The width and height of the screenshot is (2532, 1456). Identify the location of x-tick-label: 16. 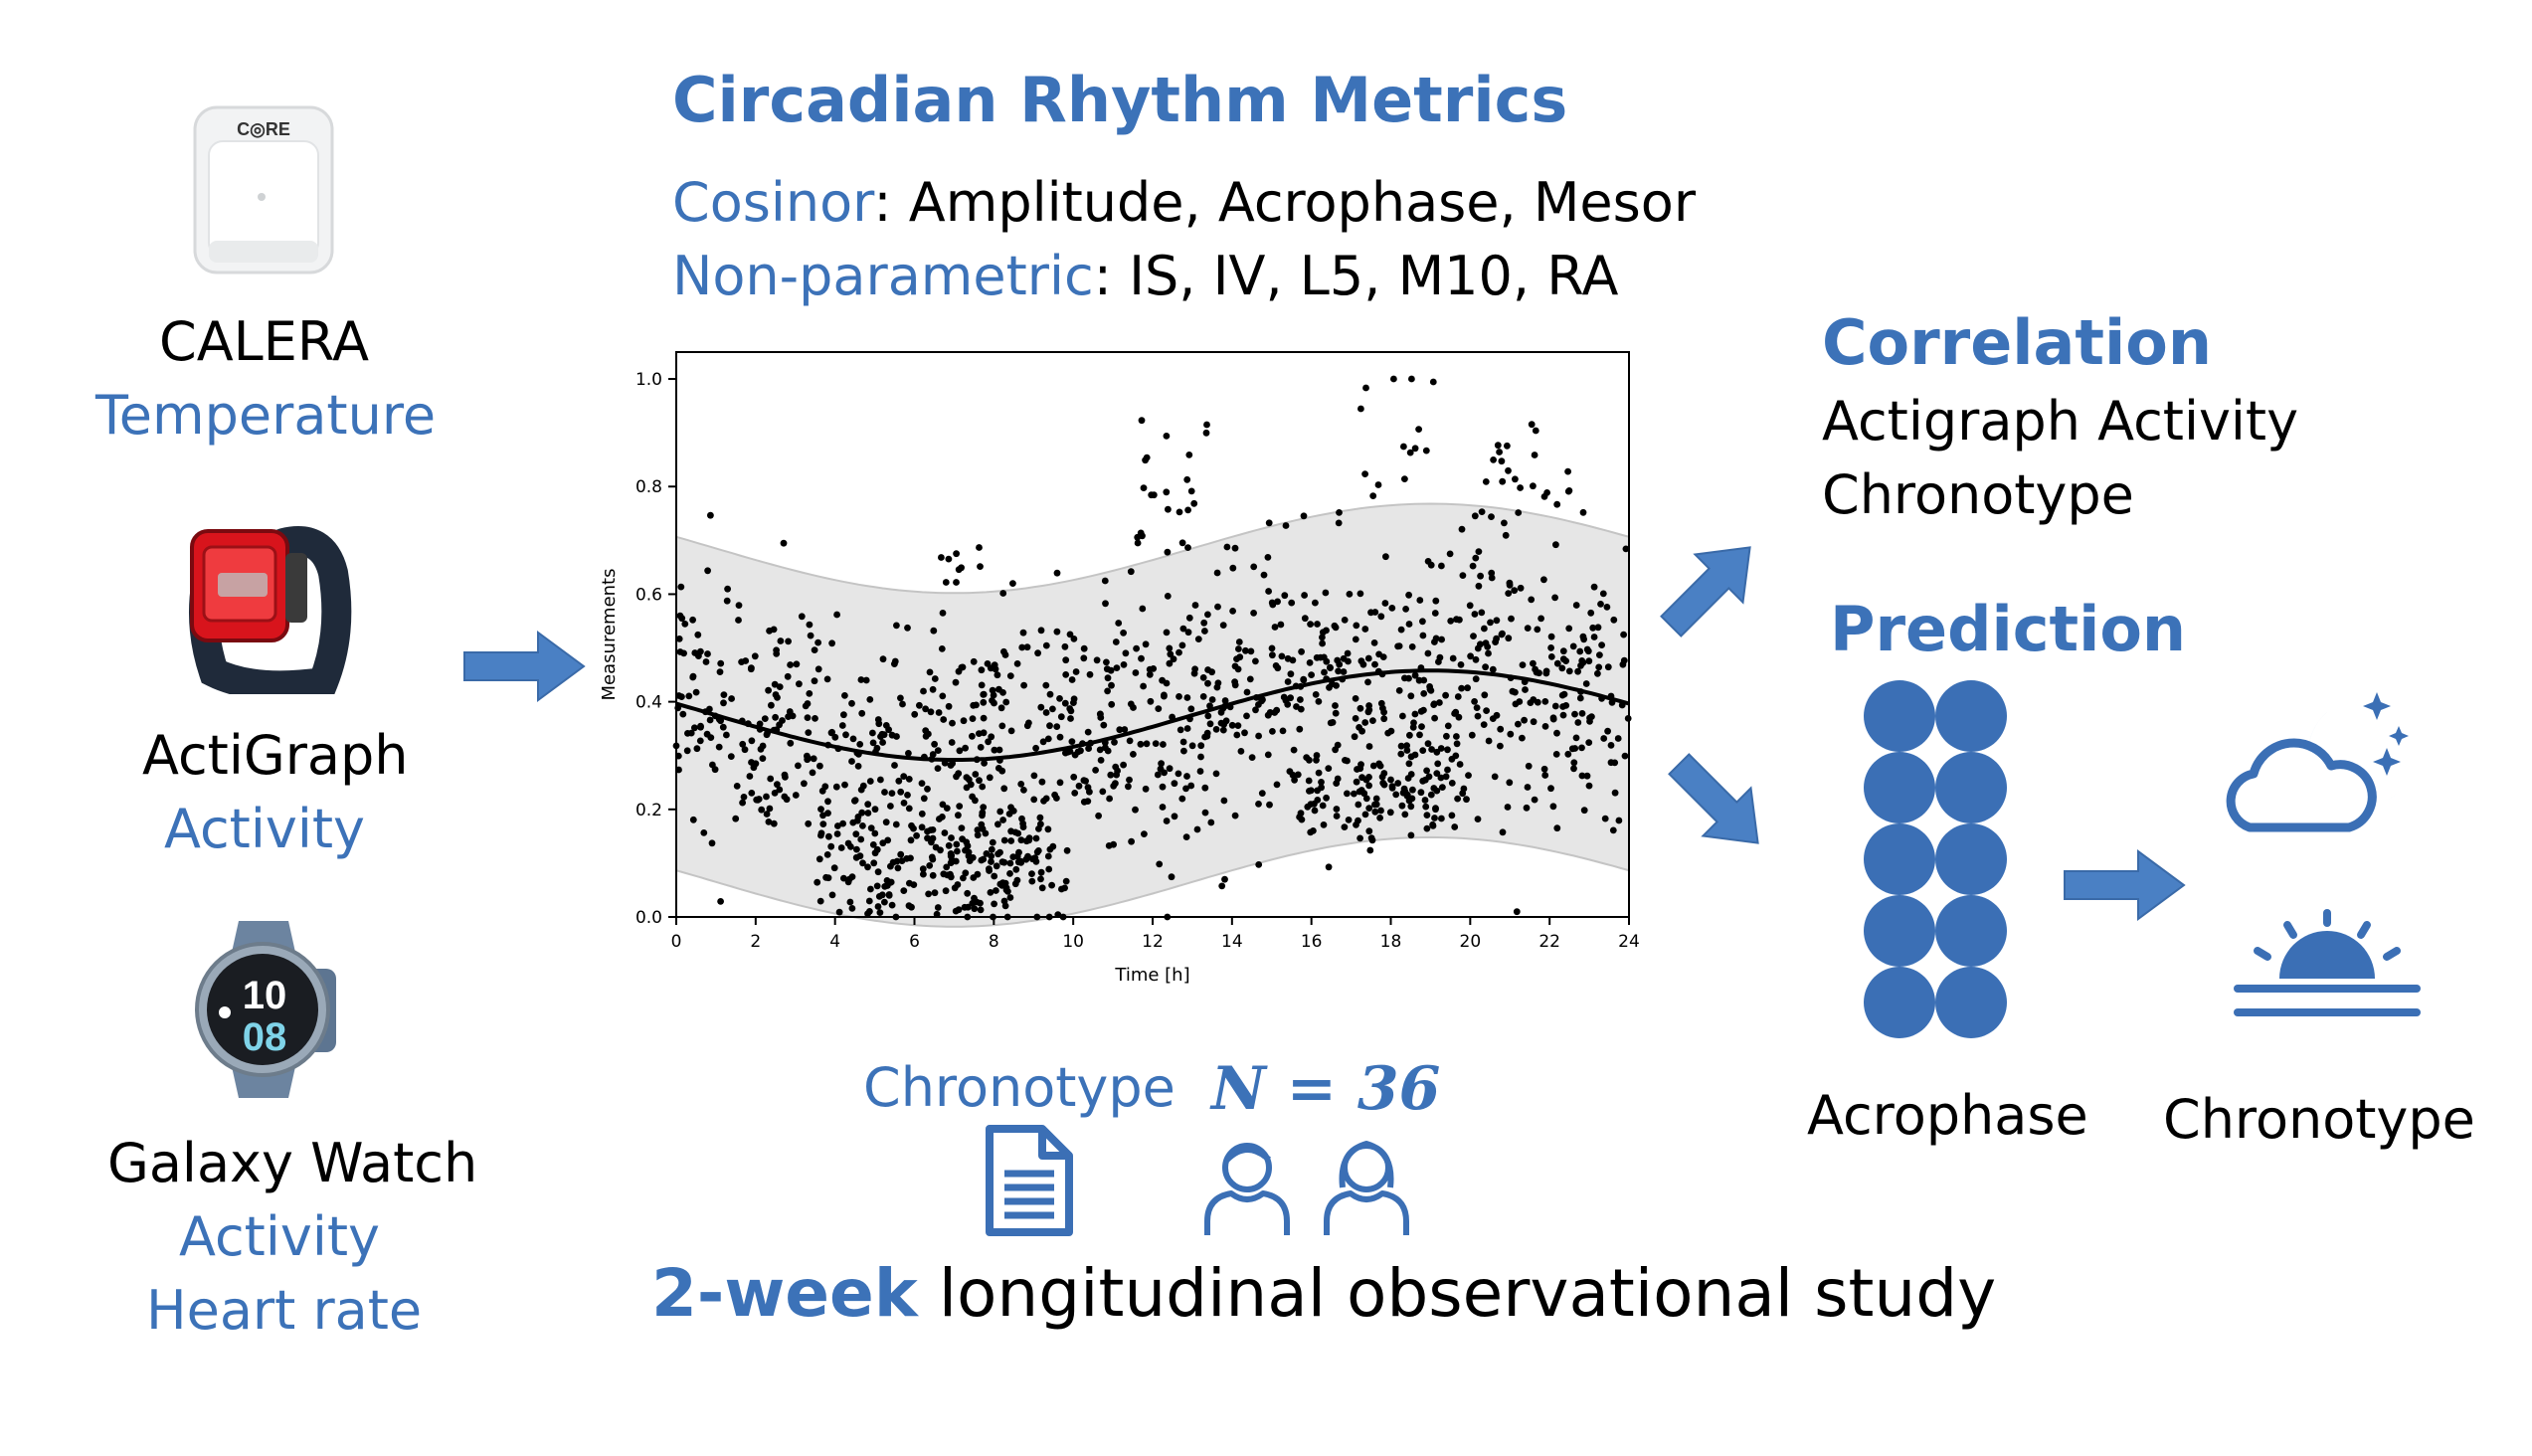
(1312, 942).